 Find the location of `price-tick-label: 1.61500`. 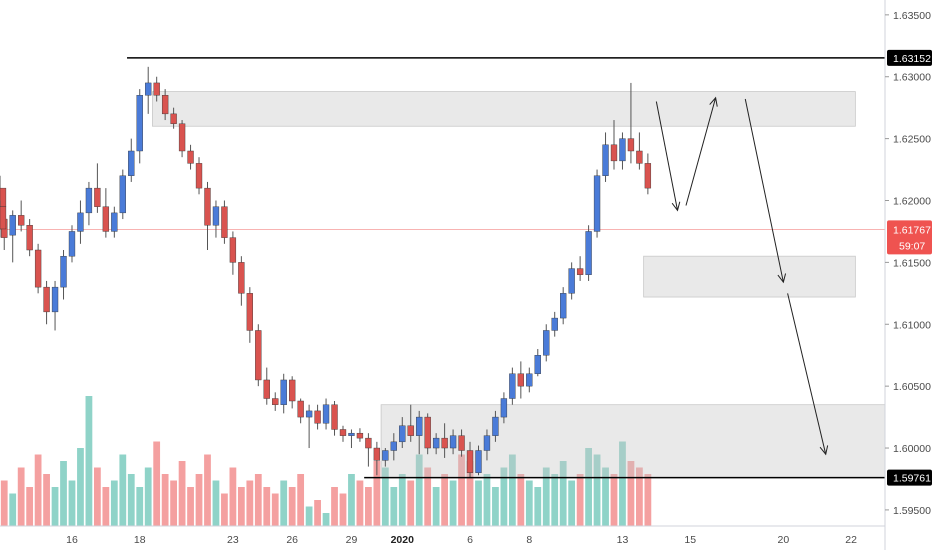

price-tick-label: 1.61500 is located at coordinates (912, 263).